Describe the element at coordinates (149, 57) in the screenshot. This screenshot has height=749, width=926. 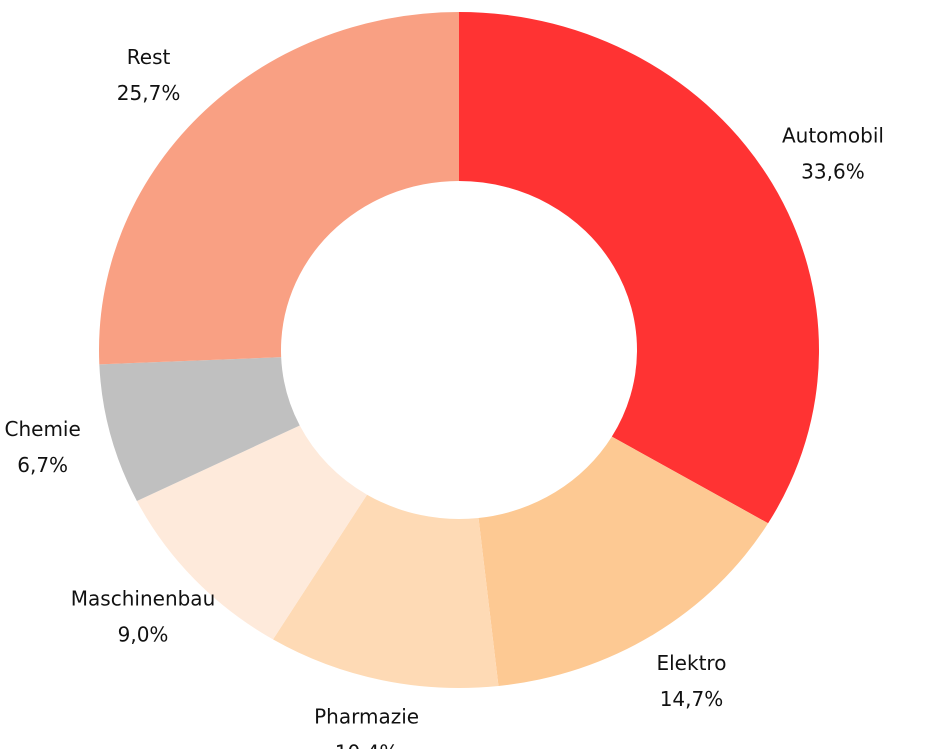
I see `slice-label: Rest` at that location.